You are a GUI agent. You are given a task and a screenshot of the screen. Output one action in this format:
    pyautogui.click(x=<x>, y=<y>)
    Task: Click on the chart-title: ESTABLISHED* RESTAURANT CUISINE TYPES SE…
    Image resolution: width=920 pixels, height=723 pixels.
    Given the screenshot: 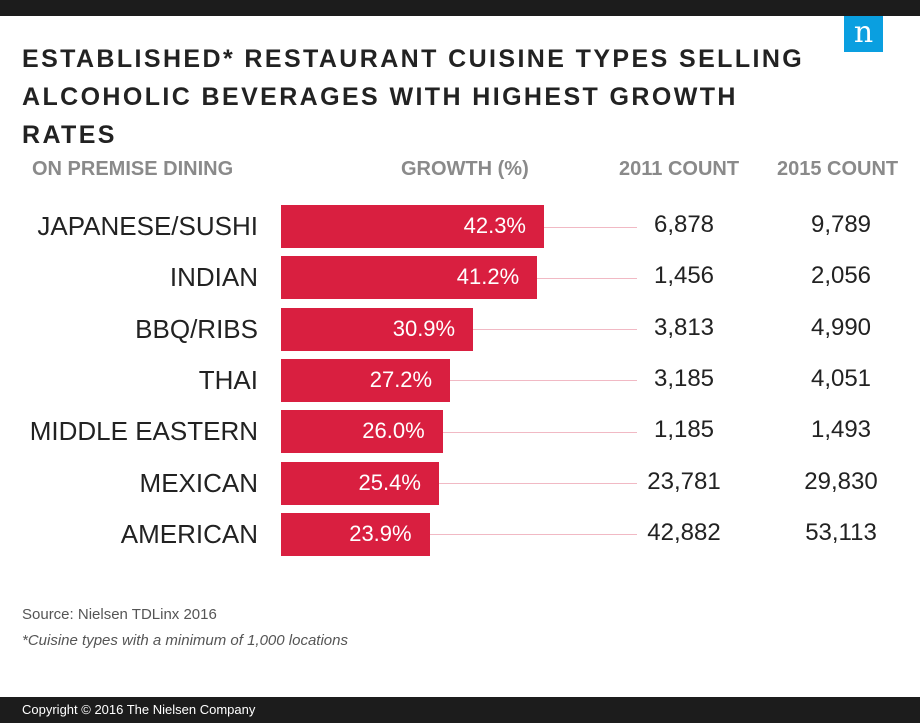 What is the action you would take?
    pyautogui.click(x=422, y=97)
    